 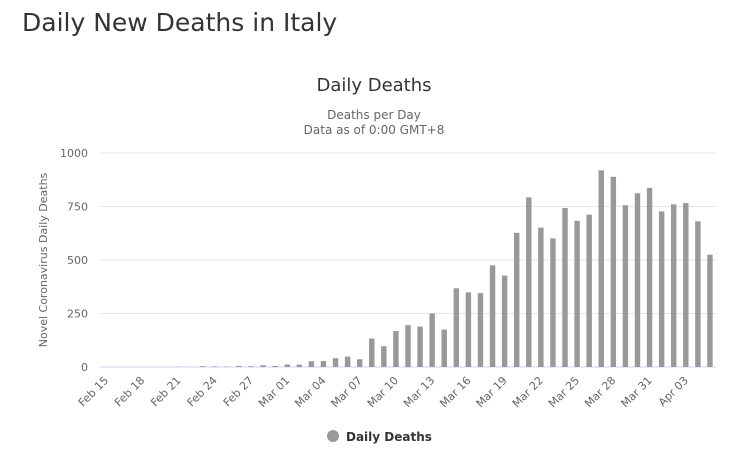 What do you see at coordinates (347, 392) in the screenshot?
I see `x-tick-label: Mar 07` at bounding box center [347, 392].